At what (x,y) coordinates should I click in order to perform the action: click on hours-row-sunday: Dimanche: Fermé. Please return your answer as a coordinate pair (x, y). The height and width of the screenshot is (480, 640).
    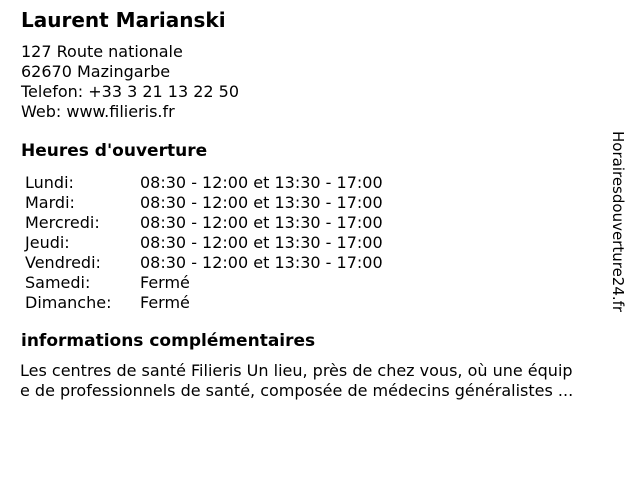
    Looking at the image, I should click on (204, 303).